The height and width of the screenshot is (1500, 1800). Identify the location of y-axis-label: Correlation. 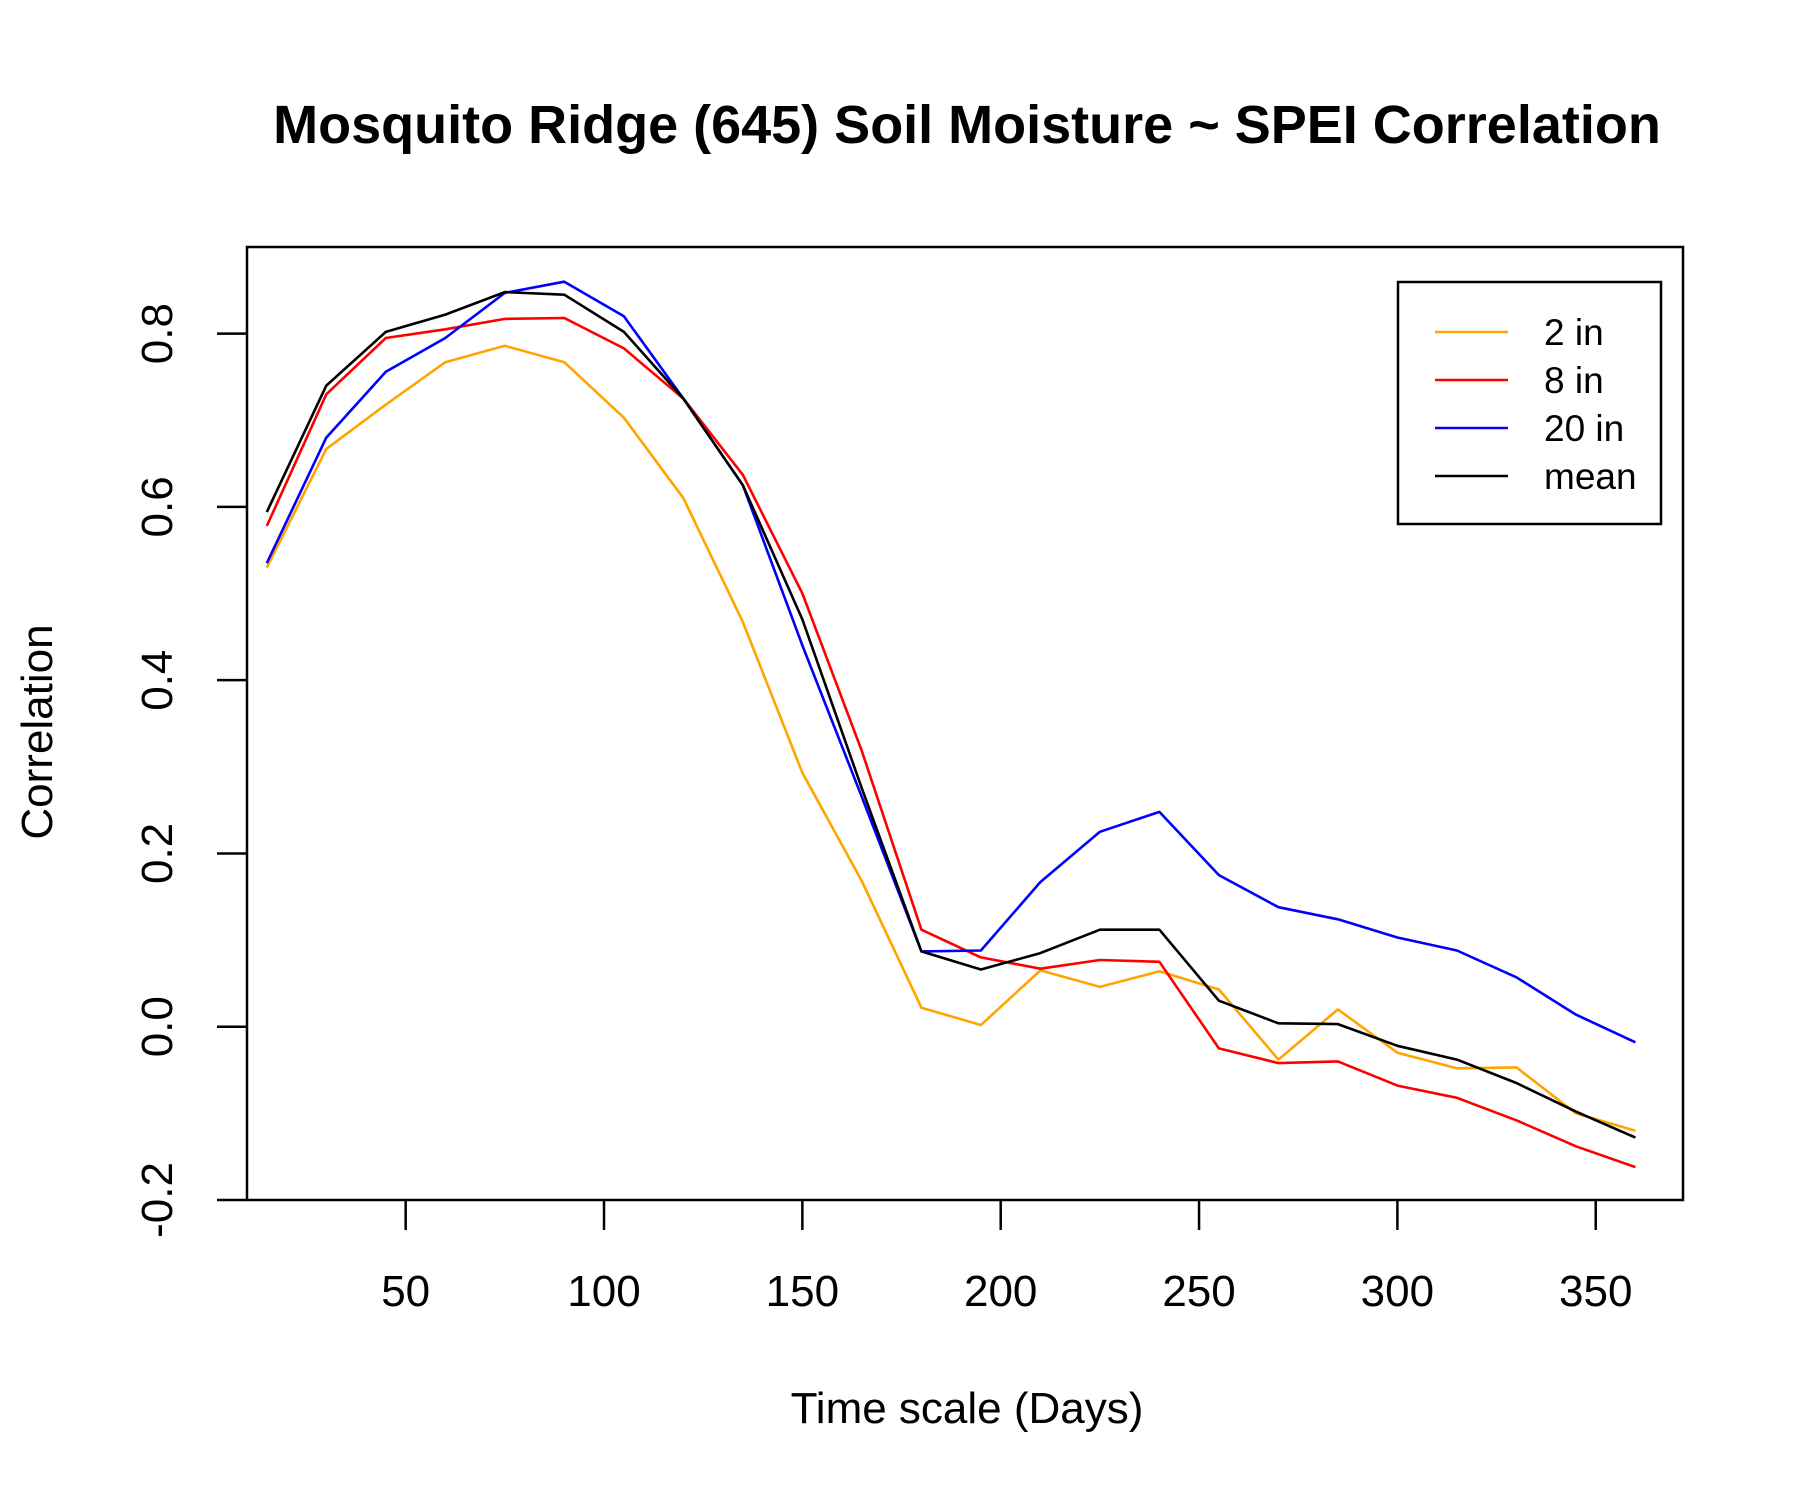
(37, 731).